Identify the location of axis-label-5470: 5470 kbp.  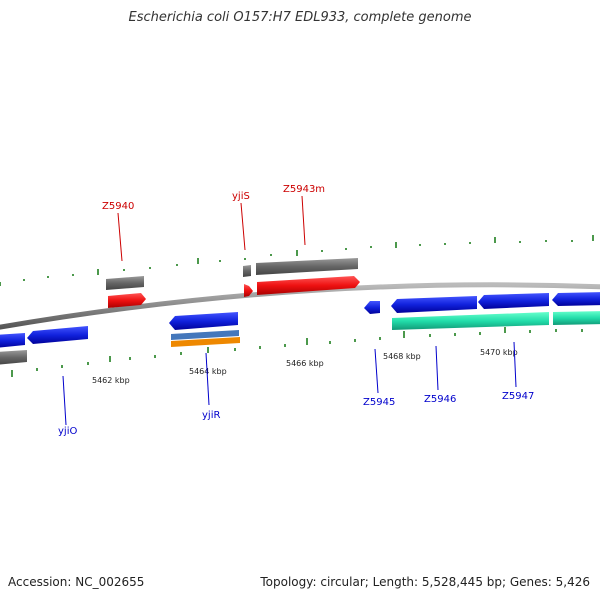
(499, 352).